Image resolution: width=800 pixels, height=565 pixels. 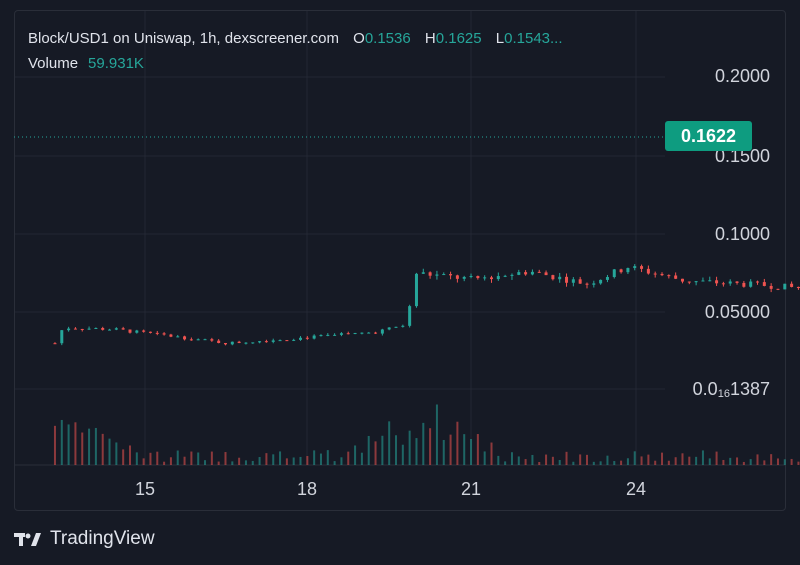 I want to click on volume-label: Volume, so click(x=53, y=63).